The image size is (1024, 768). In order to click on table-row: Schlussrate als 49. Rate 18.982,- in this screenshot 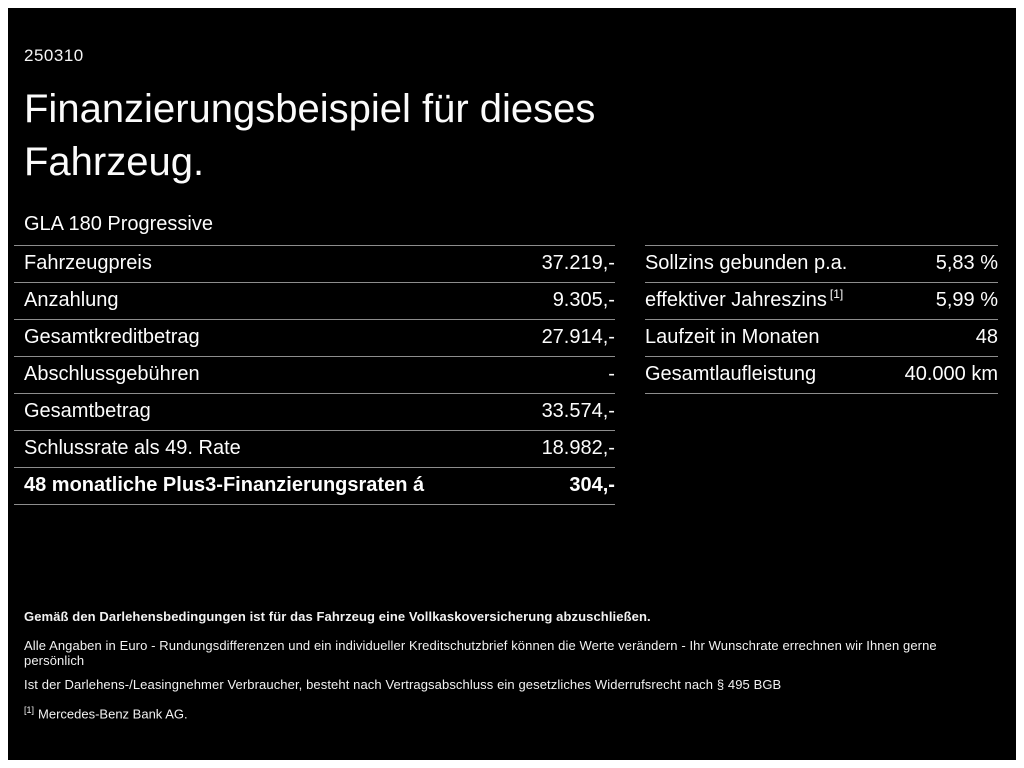, I will do `click(314, 448)`.